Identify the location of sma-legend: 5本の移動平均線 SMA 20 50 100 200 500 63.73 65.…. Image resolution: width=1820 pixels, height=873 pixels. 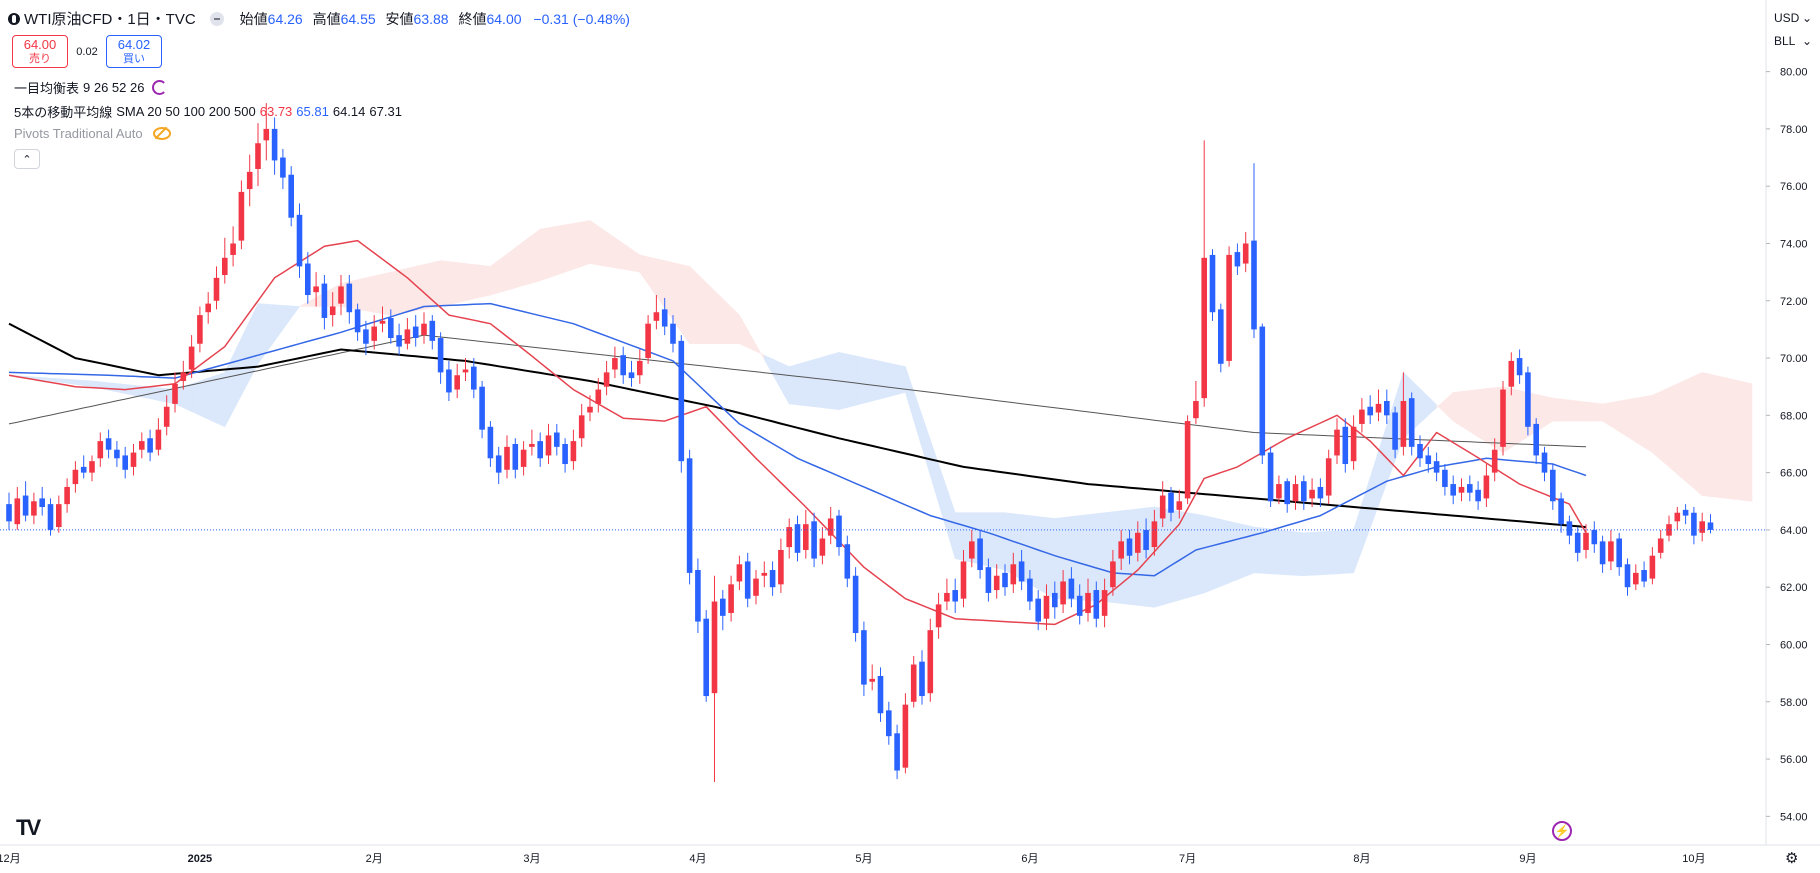
(208, 111).